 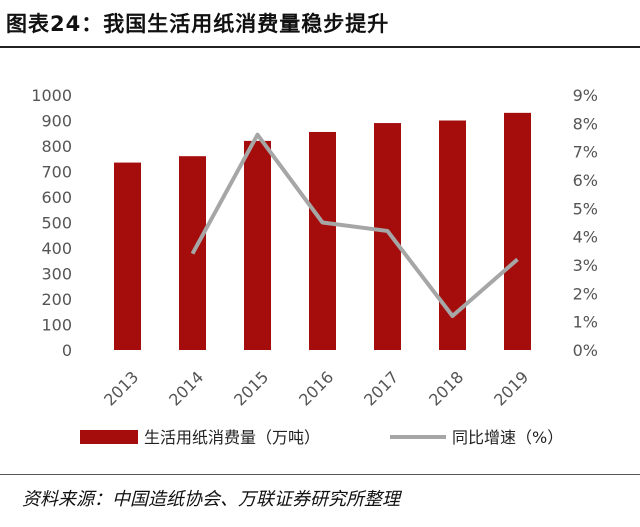 I want to click on legend-bar-swatch, so click(x=109, y=437).